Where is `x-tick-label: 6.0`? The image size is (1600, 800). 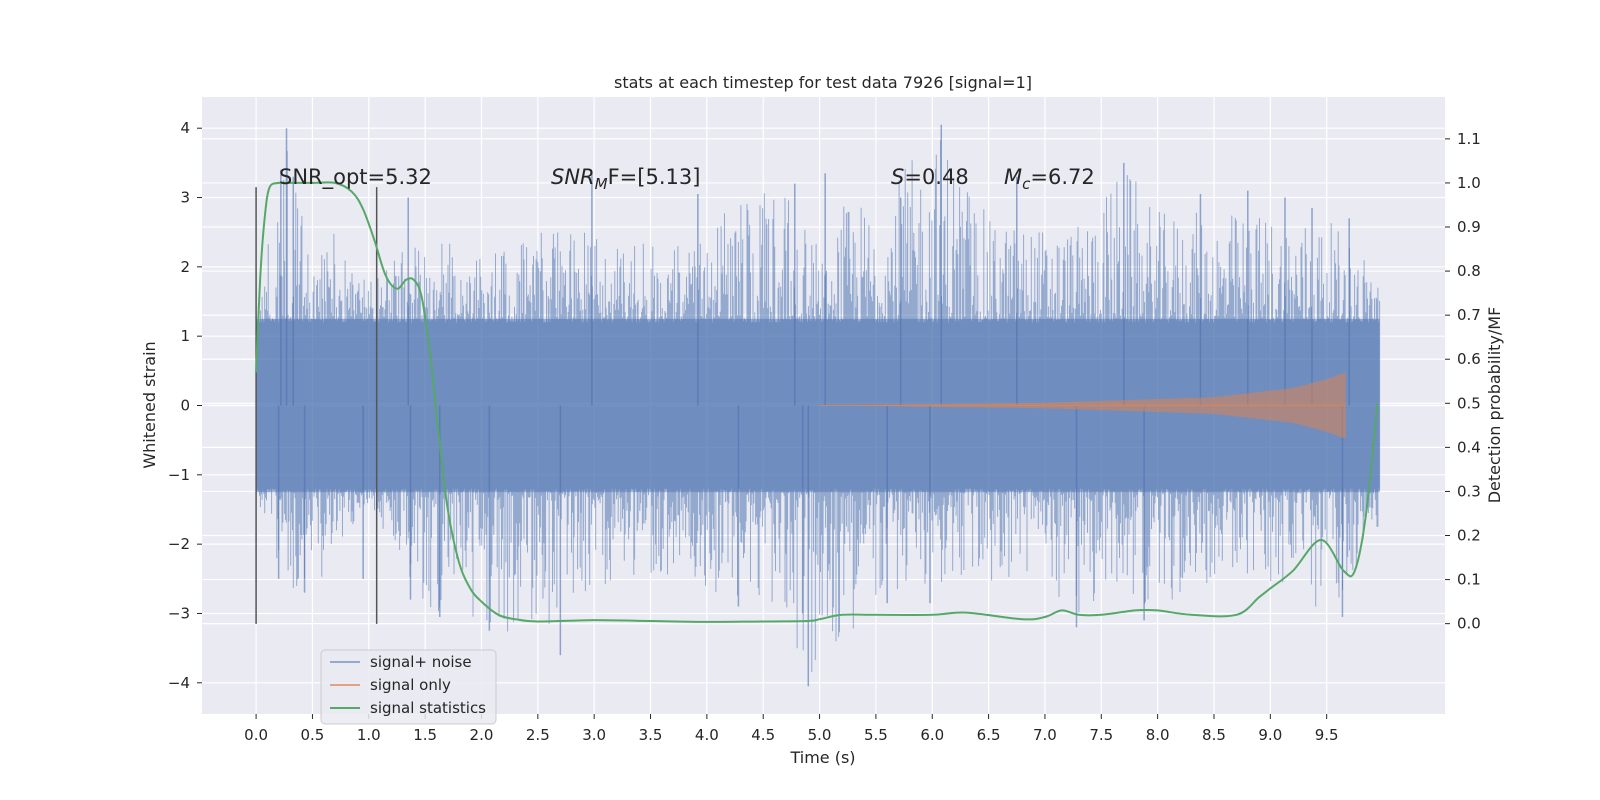 x-tick-label: 6.0 is located at coordinates (932, 735).